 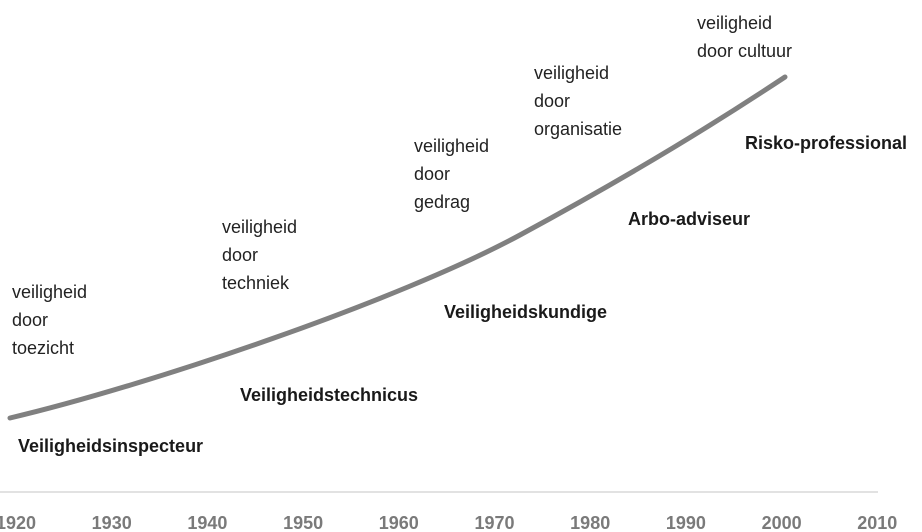 What do you see at coordinates (877, 522) in the screenshot?
I see `x-axis-label: 2010` at bounding box center [877, 522].